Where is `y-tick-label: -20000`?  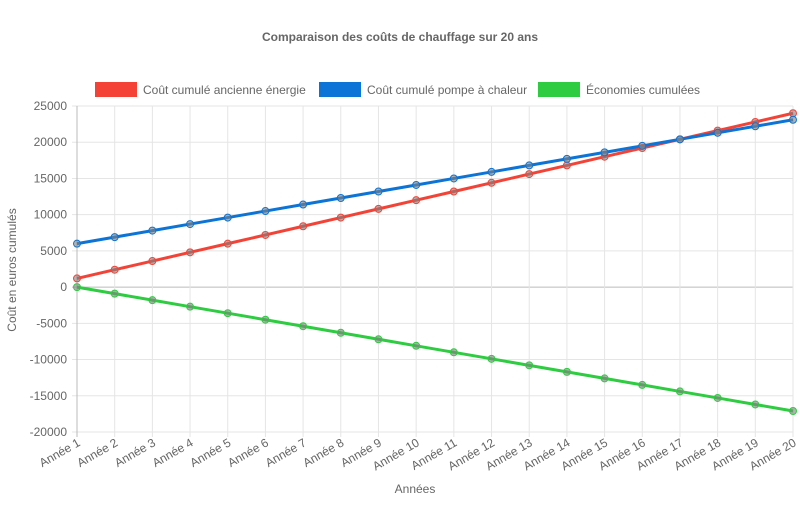
y-tick-label: -20000 is located at coordinates (49, 432).